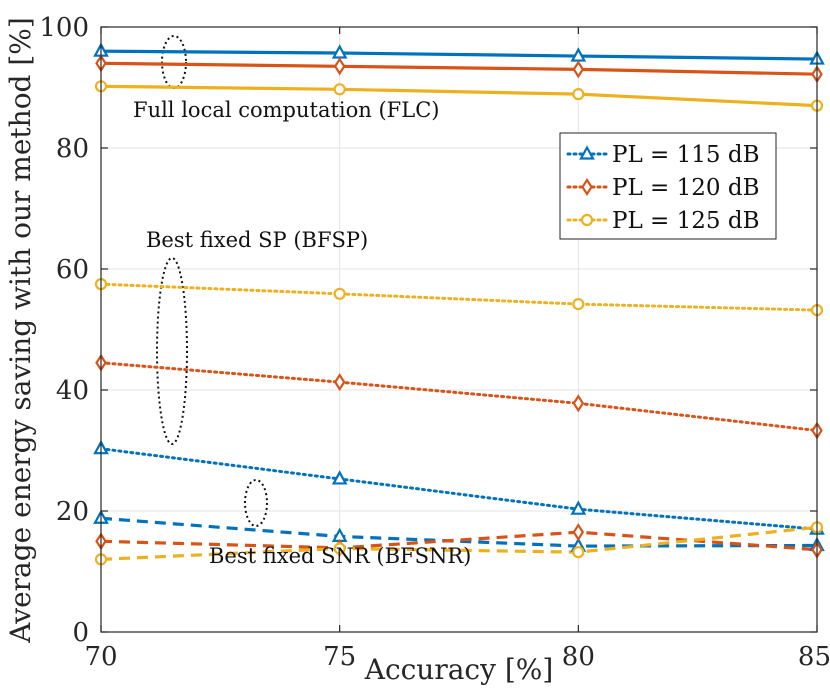  I want to click on x-tick-label: 70, so click(100, 657).